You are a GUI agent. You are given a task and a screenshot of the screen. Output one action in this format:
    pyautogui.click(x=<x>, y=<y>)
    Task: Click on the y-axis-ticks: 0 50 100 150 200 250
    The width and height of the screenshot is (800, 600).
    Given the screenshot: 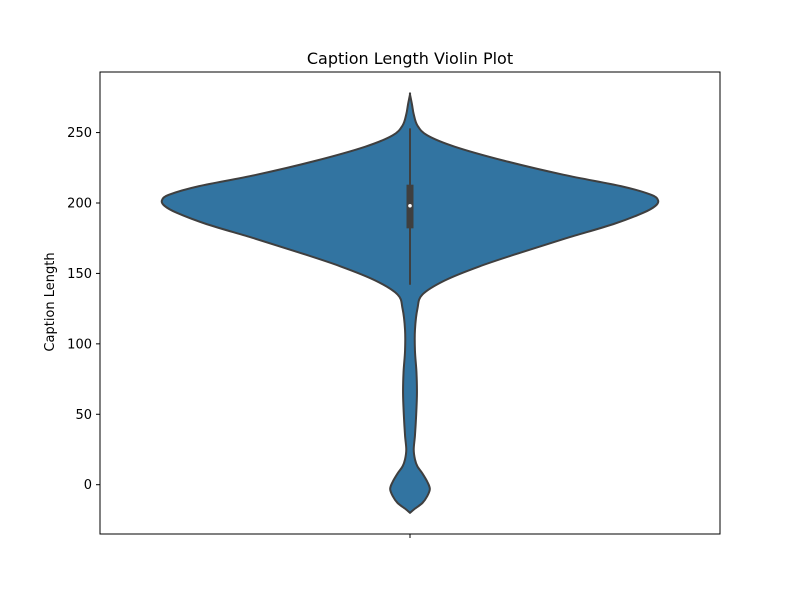 What is the action you would take?
    pyautogui.click(x=83, y=309)
    